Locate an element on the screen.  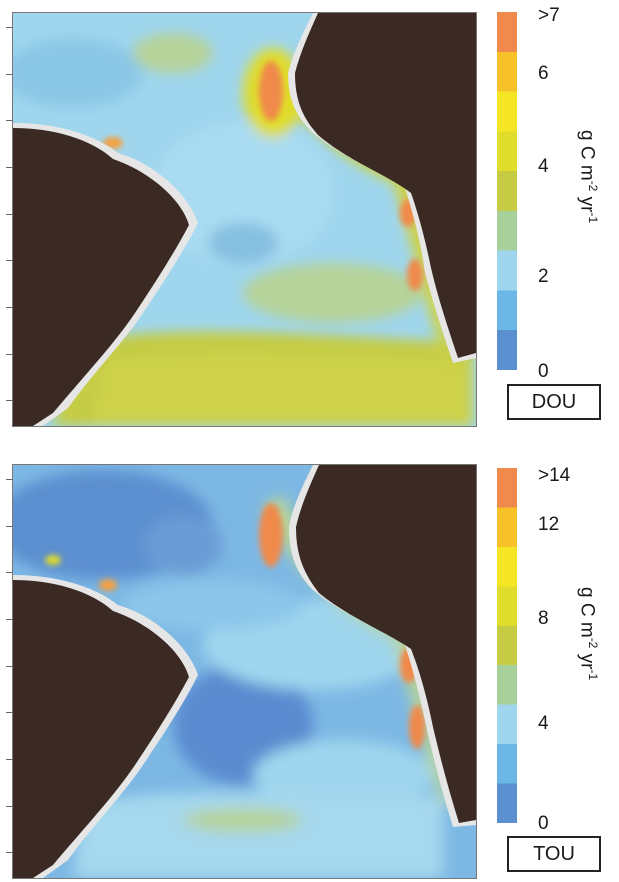
panel-label-dou: DOU is located at coordinates (554, 402).